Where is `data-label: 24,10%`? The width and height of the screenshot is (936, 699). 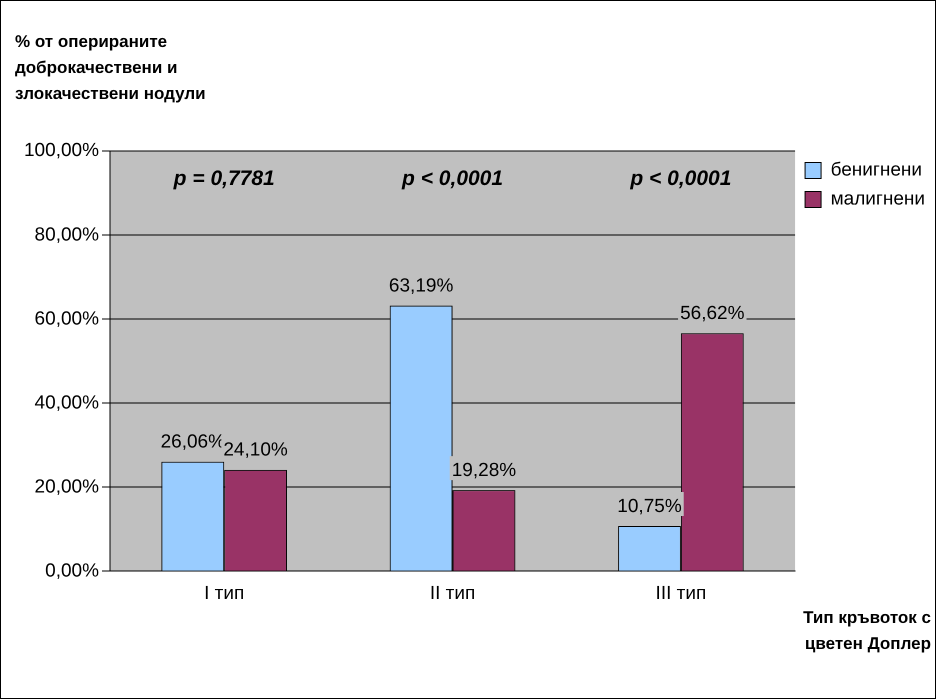 data-label: 24,10% is located at coordinates (255, 450).